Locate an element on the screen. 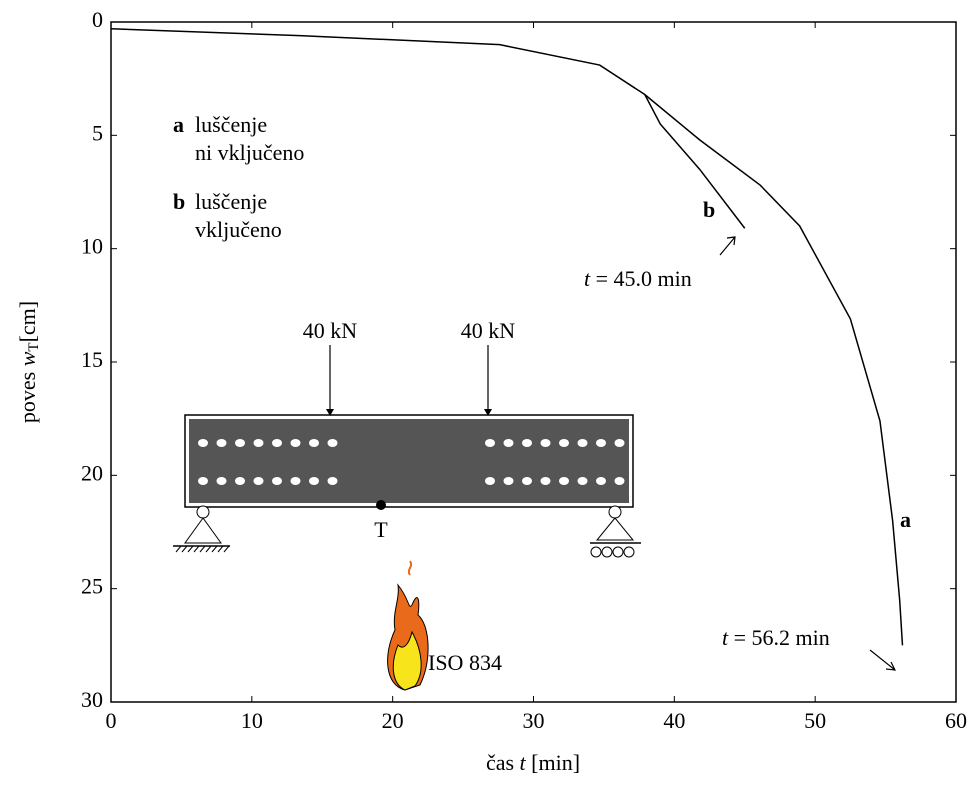  x-tick-label: 50 is located at coordinates (815, 720).